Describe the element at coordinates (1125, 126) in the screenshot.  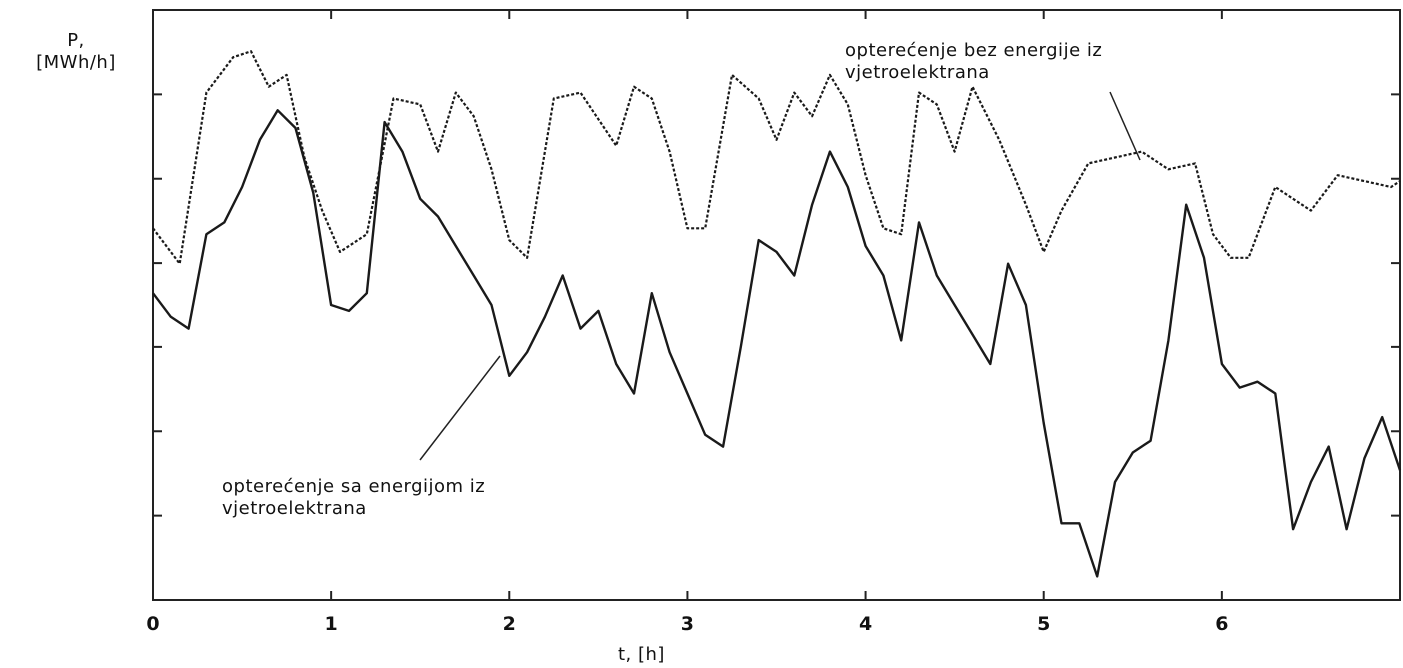
I see `annotation-leader-no-wind` at that location.